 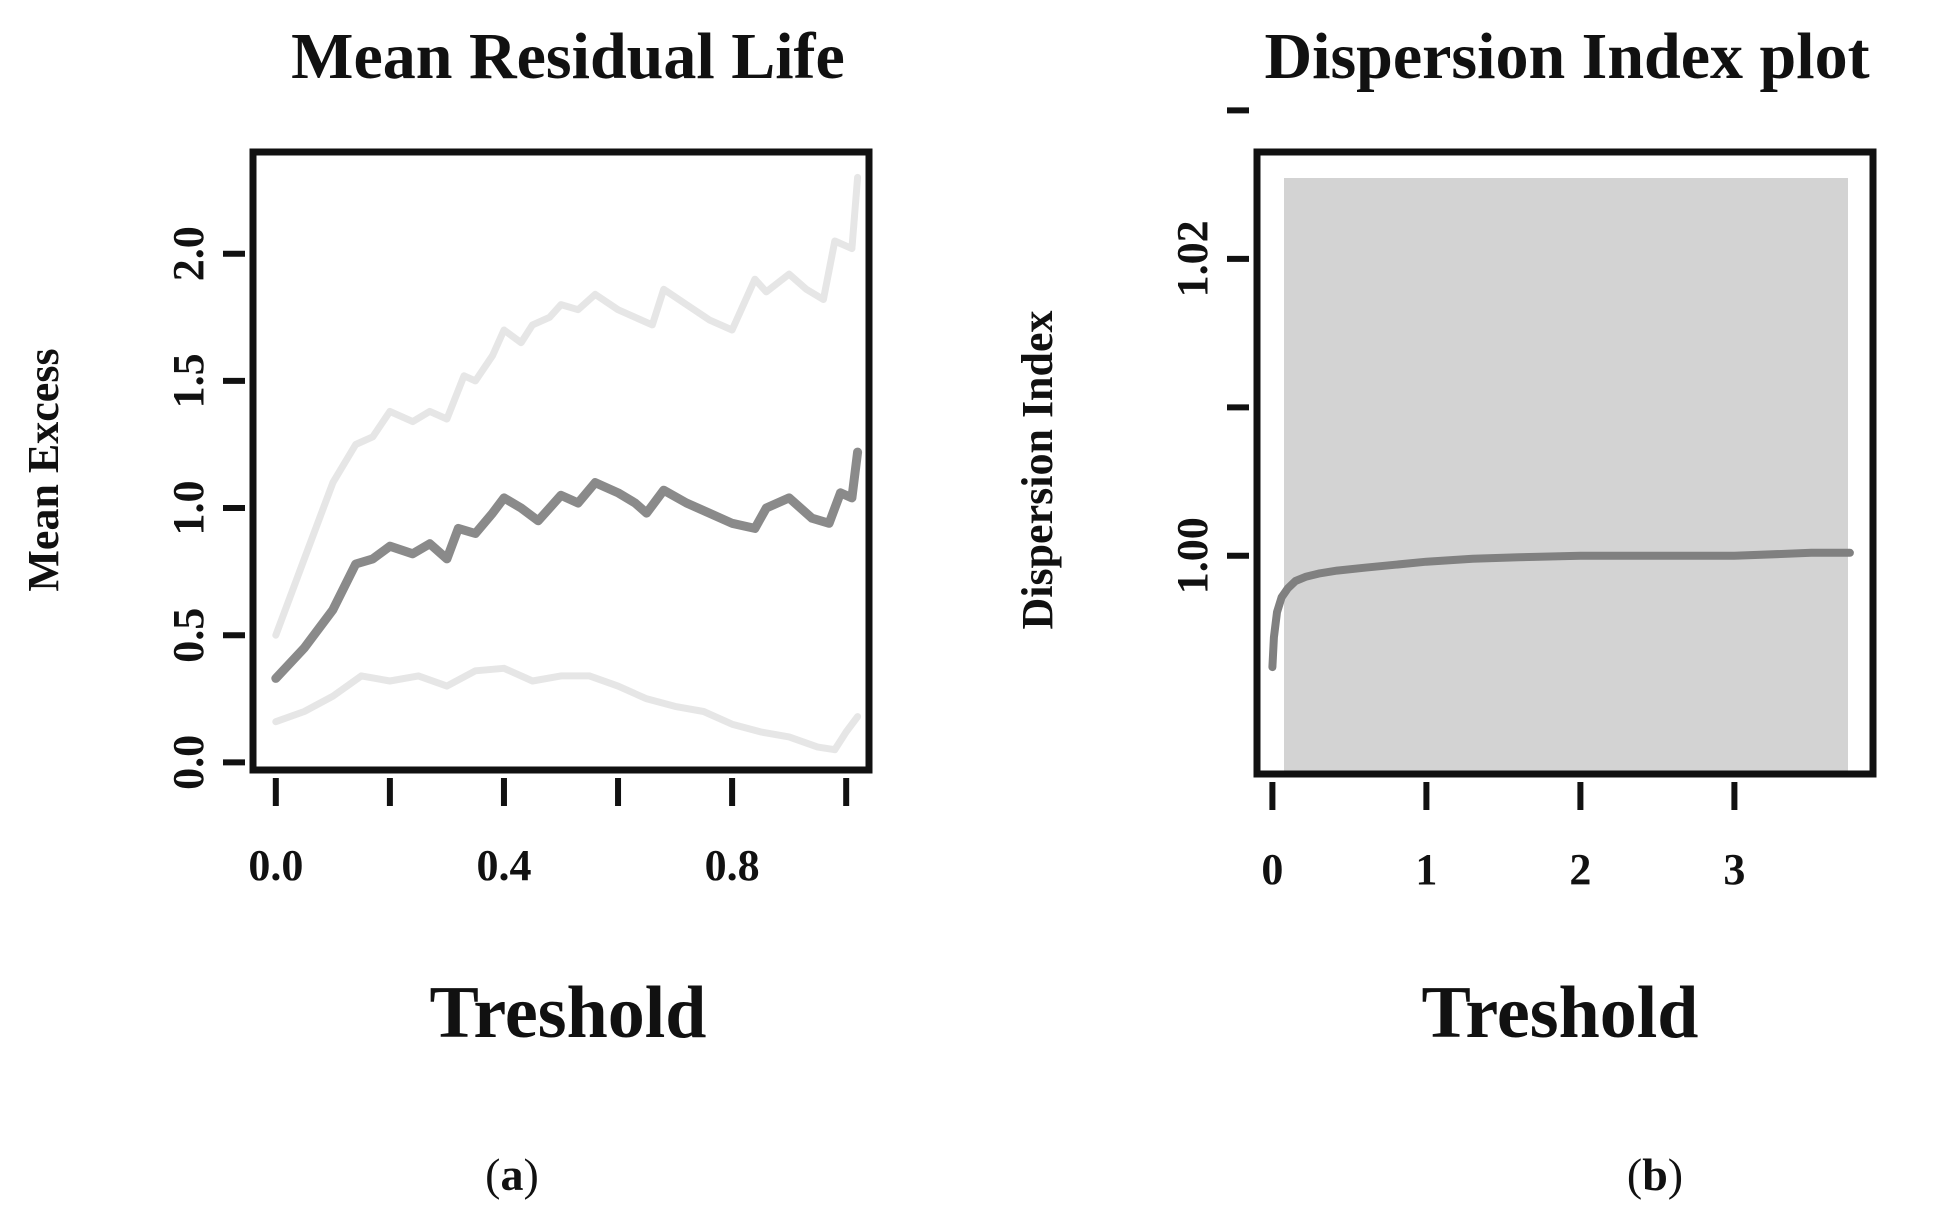 I want to click on panel-a-upper-bound-line, so click(x=567, y=406).